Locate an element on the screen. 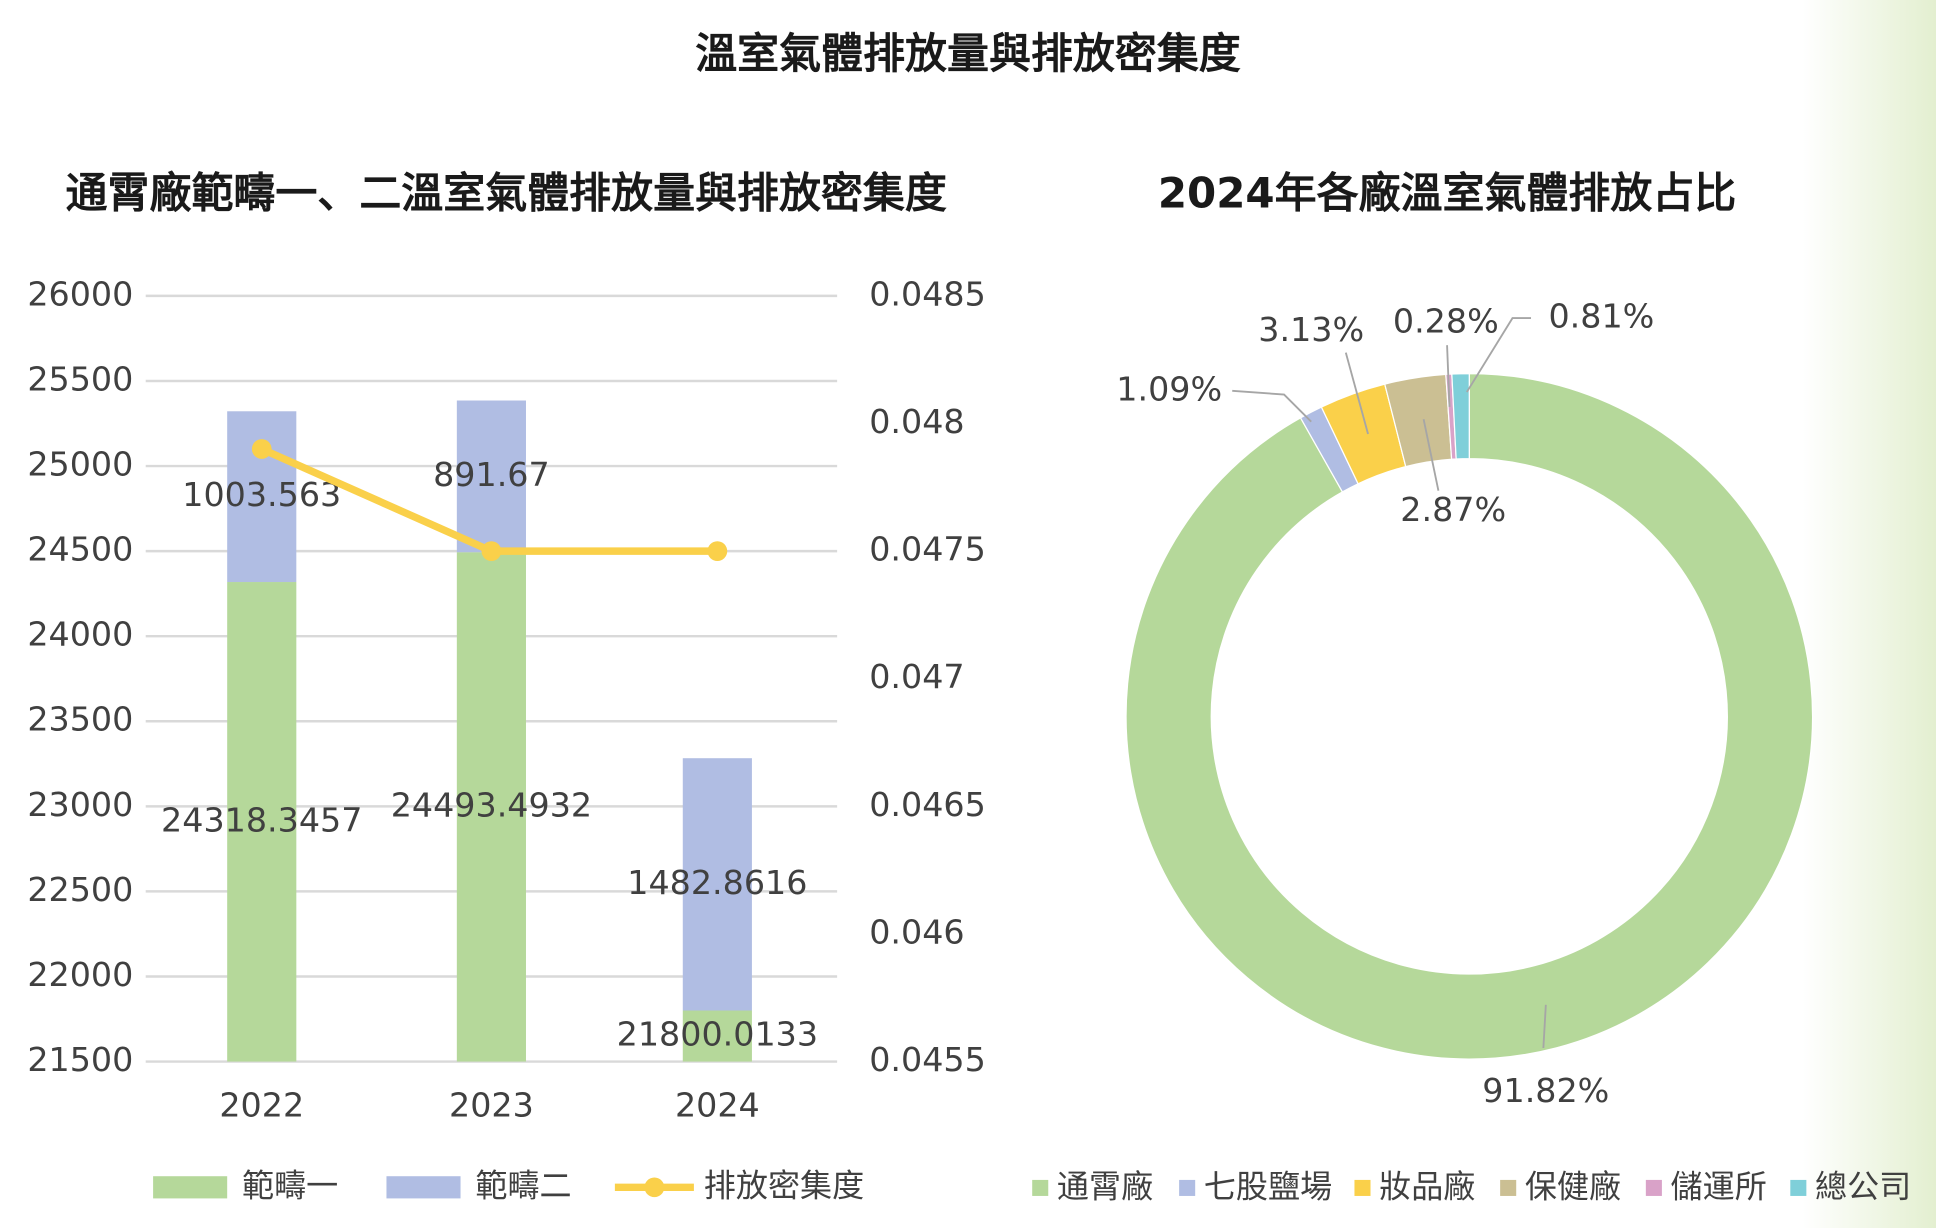 Image resolution: width=1936 pixels, height=1228 pixels. y-tick-label: 23000 is located at coordinates (80, 804).